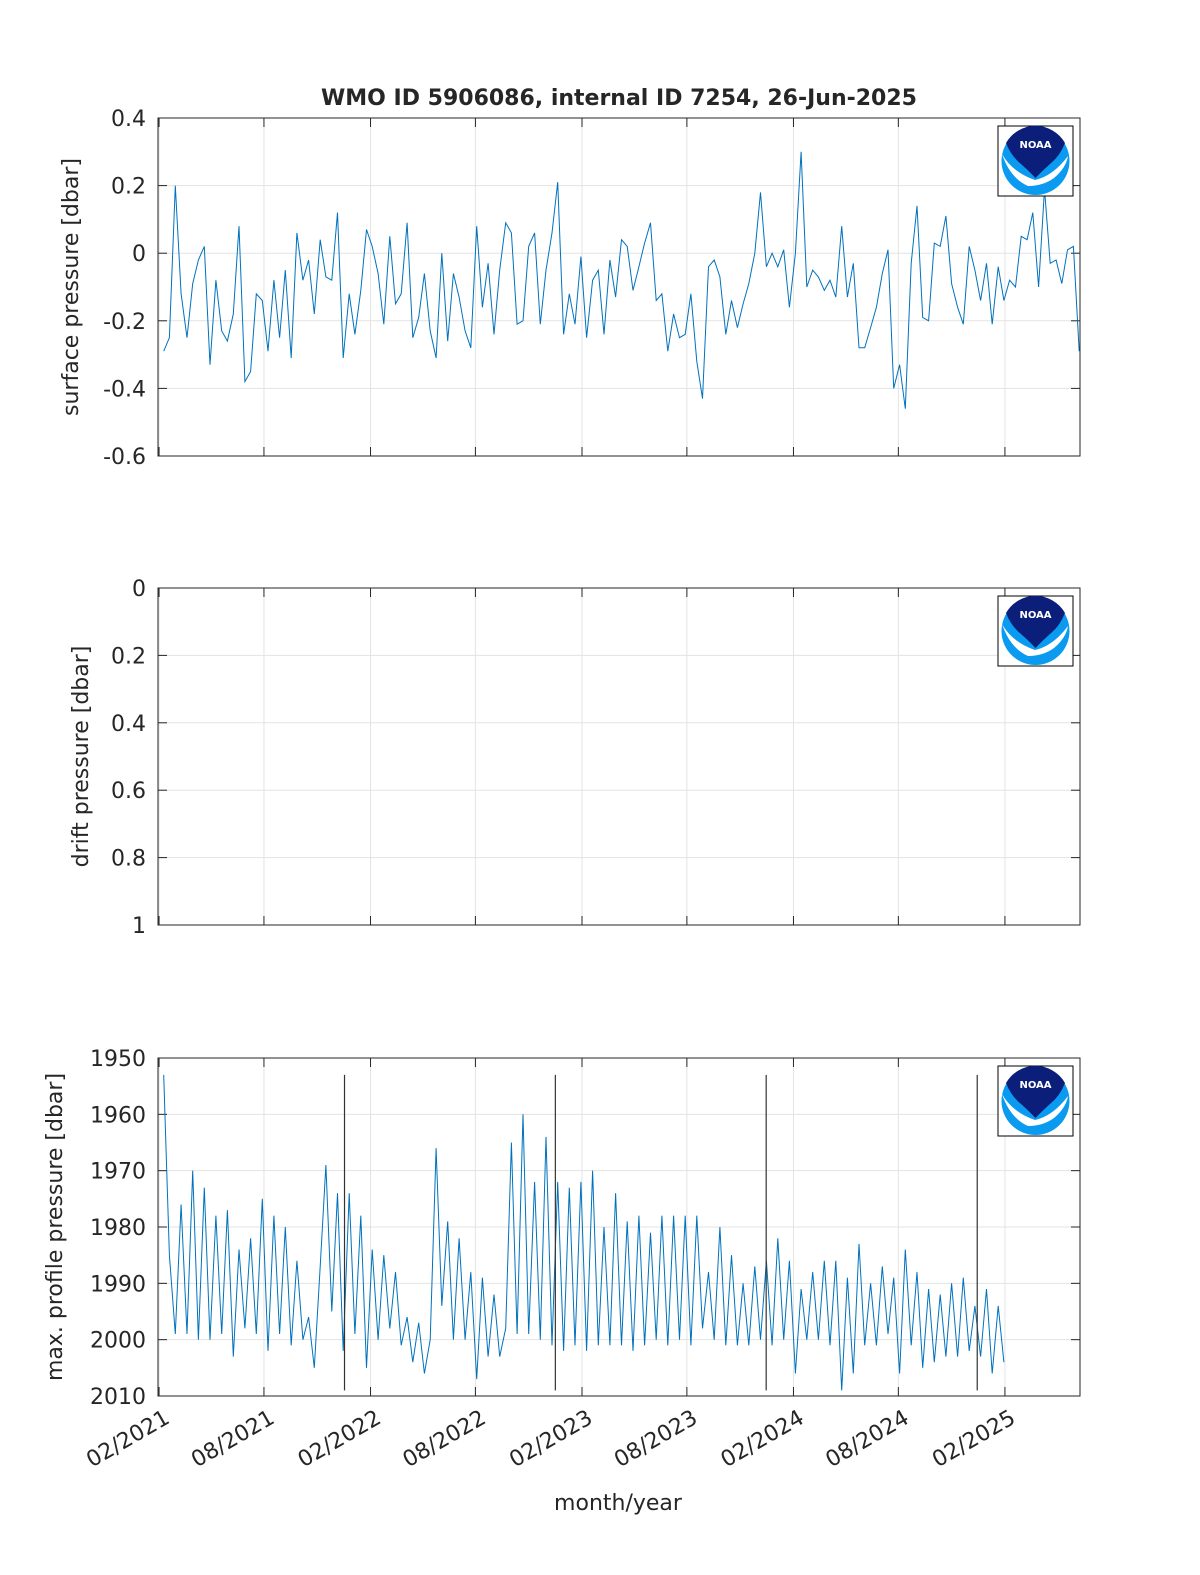 The image size is (1200, 1575). What do you see at coordinates (71, 287) in the screenshot?
I see `y-axis-label: surface pressure [dbar]` at bounding box center [71, 287].